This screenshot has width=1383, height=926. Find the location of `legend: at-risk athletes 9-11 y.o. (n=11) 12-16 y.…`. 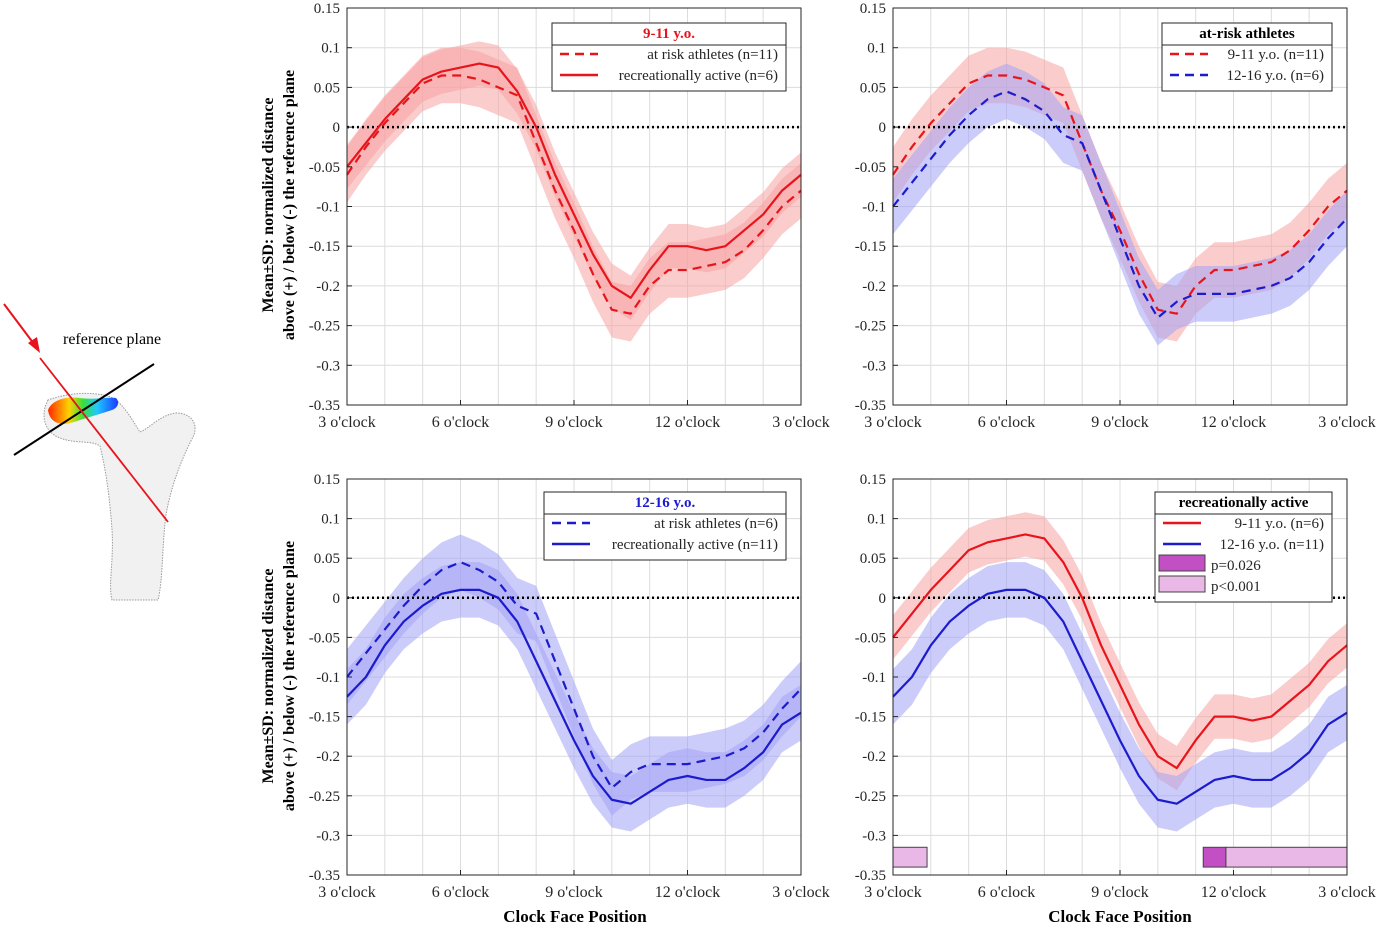

legend: at-risk athletes 9-11 y.o. (n=11) 12-16 y.… is located at coordinates (1247, 57).